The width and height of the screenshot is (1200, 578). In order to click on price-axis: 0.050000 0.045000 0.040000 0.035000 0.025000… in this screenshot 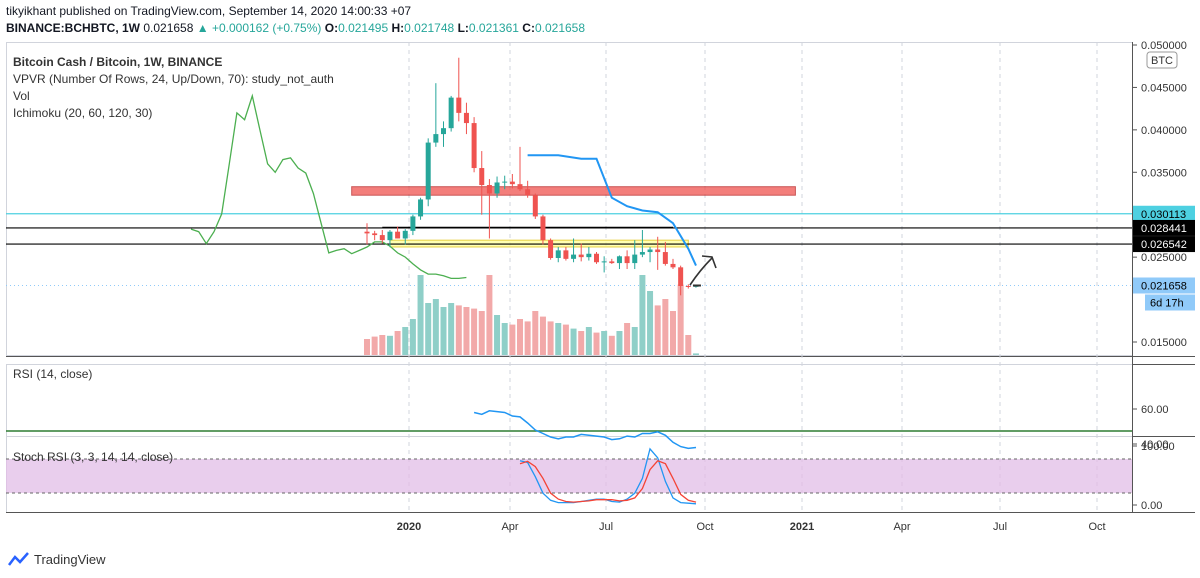, I will do `click(1159, 194)`.